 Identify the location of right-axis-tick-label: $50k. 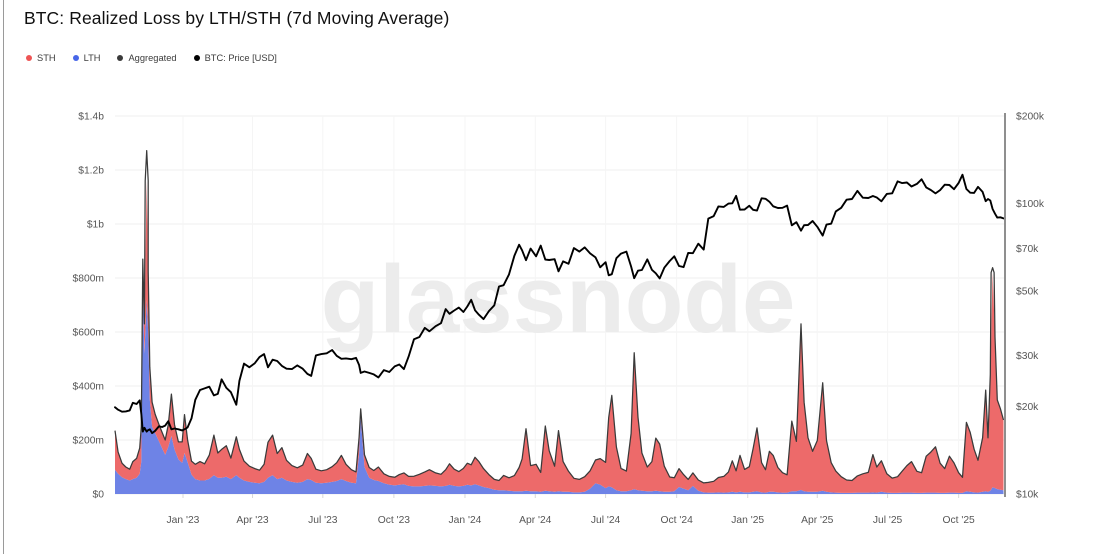
(1027, 291).